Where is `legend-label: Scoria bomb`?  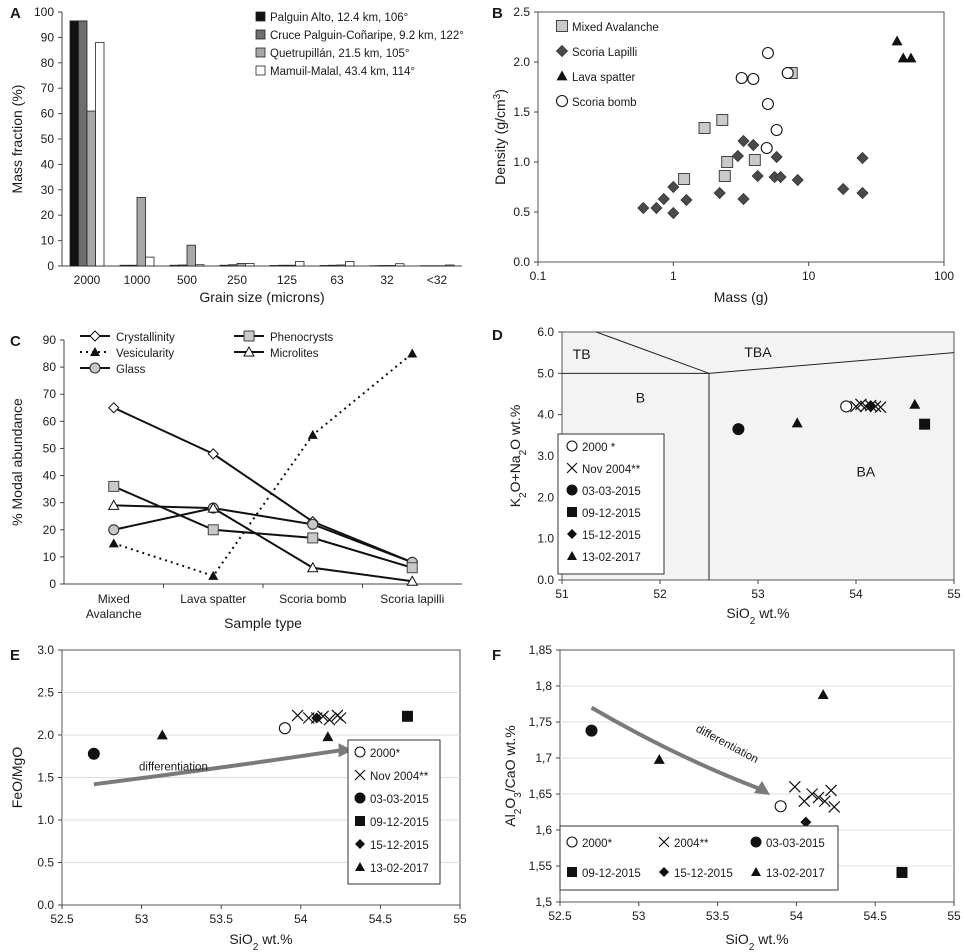
legend-label: Scoria bomb is located at coordinates (604, 103).